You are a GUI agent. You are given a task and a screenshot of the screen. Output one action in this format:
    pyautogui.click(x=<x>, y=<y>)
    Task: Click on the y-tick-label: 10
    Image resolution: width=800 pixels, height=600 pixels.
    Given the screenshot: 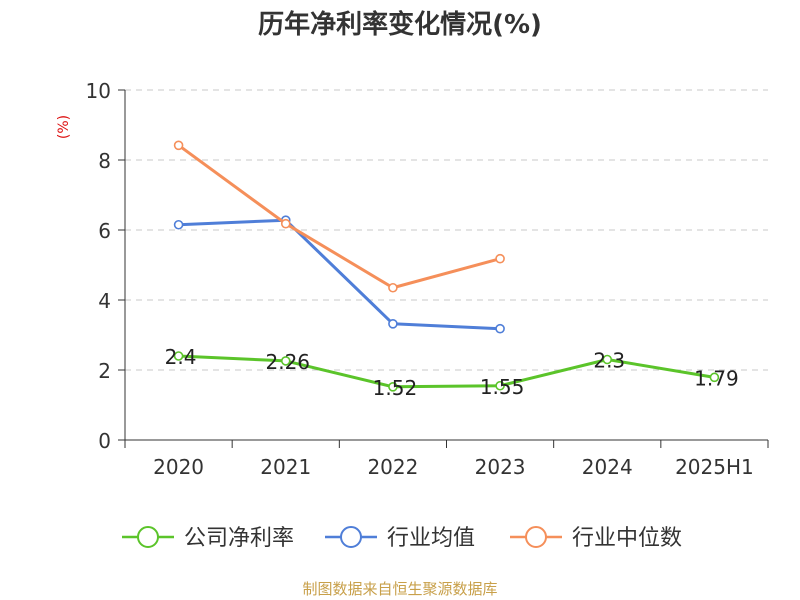 What is the action you would take?
    pyautogui.click(x=98, y=91)
    